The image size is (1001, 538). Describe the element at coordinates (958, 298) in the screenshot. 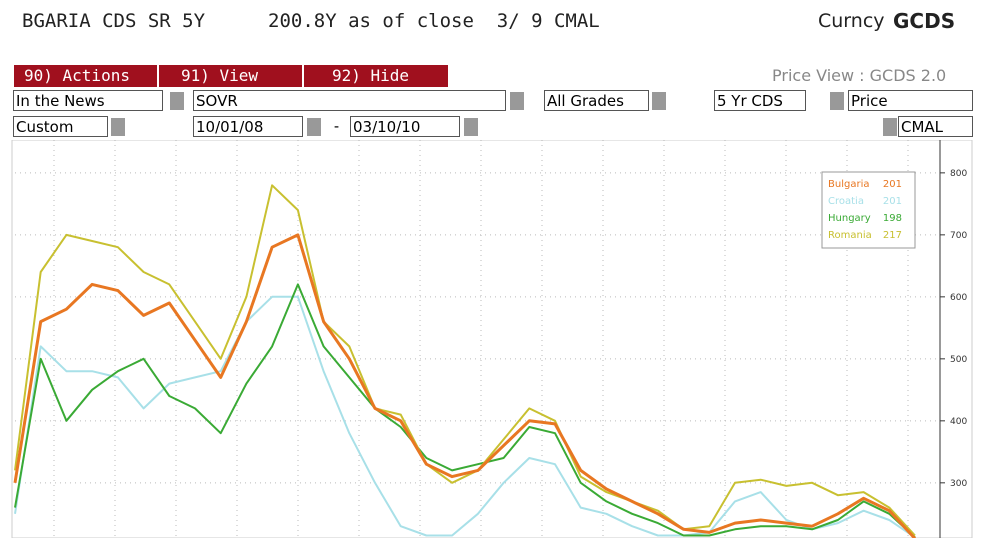

I see `y-tick-label: 600` at that location.